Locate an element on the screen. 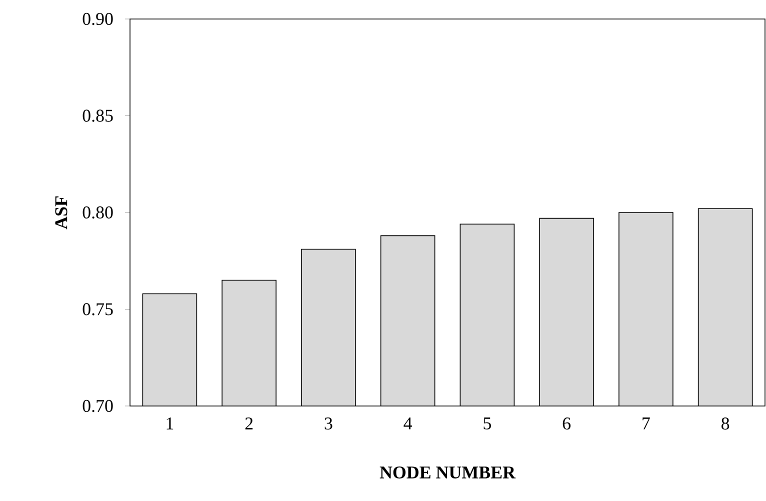 Image resolution: width=766 pixels, height=501 pixels. x-axis-title: NODE NUMBER is located at coordinates (448, 472).